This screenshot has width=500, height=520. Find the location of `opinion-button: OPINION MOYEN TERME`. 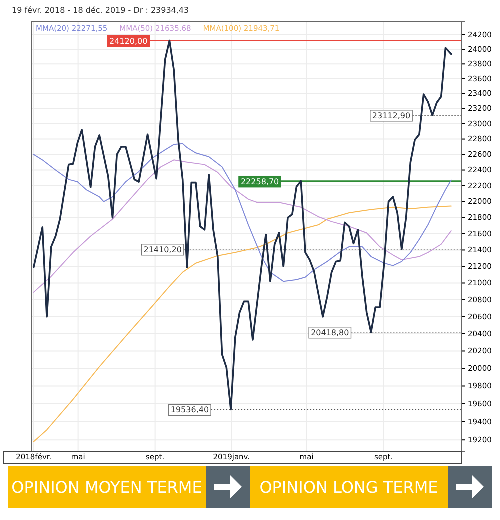

opinion-button: OPINION MOYEN TERME is located at coordinates (107, 487).